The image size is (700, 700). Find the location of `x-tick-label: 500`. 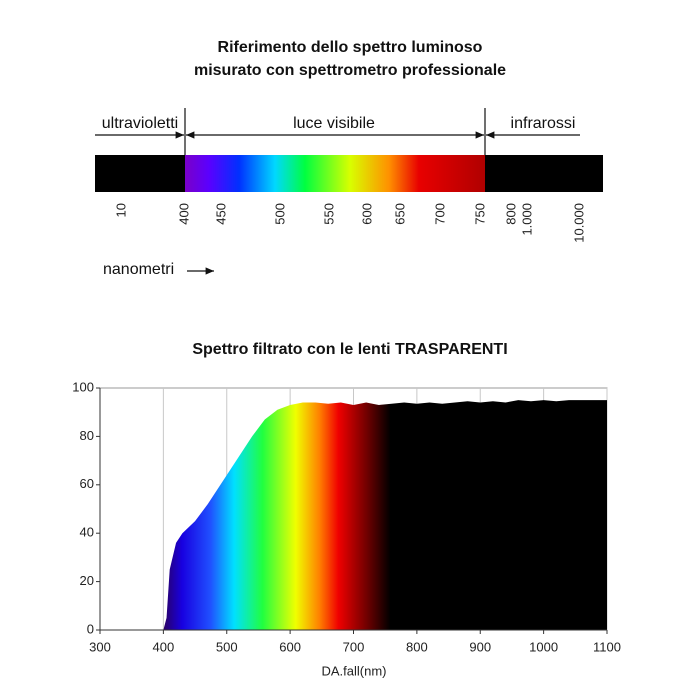

x-tick-label: 500 is located at coordinates (227, 646).